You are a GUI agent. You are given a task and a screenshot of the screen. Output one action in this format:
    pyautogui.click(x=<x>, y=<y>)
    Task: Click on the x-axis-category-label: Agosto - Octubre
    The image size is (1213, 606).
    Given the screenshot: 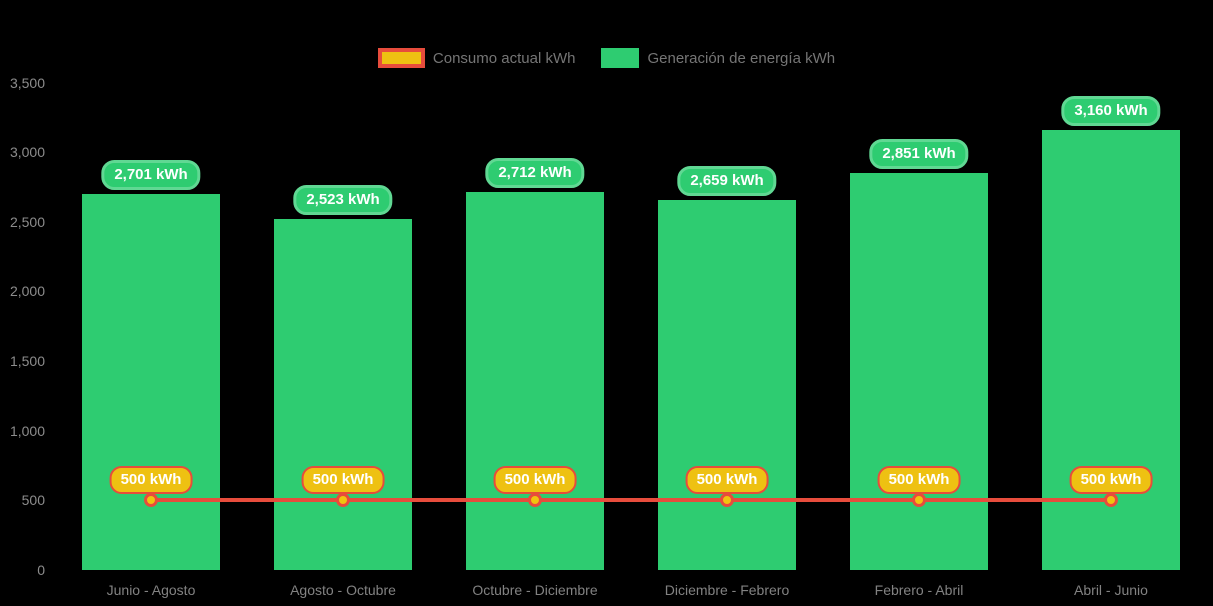 What is the action you would take?
    pyautogui.click(x=343, y=590)
    